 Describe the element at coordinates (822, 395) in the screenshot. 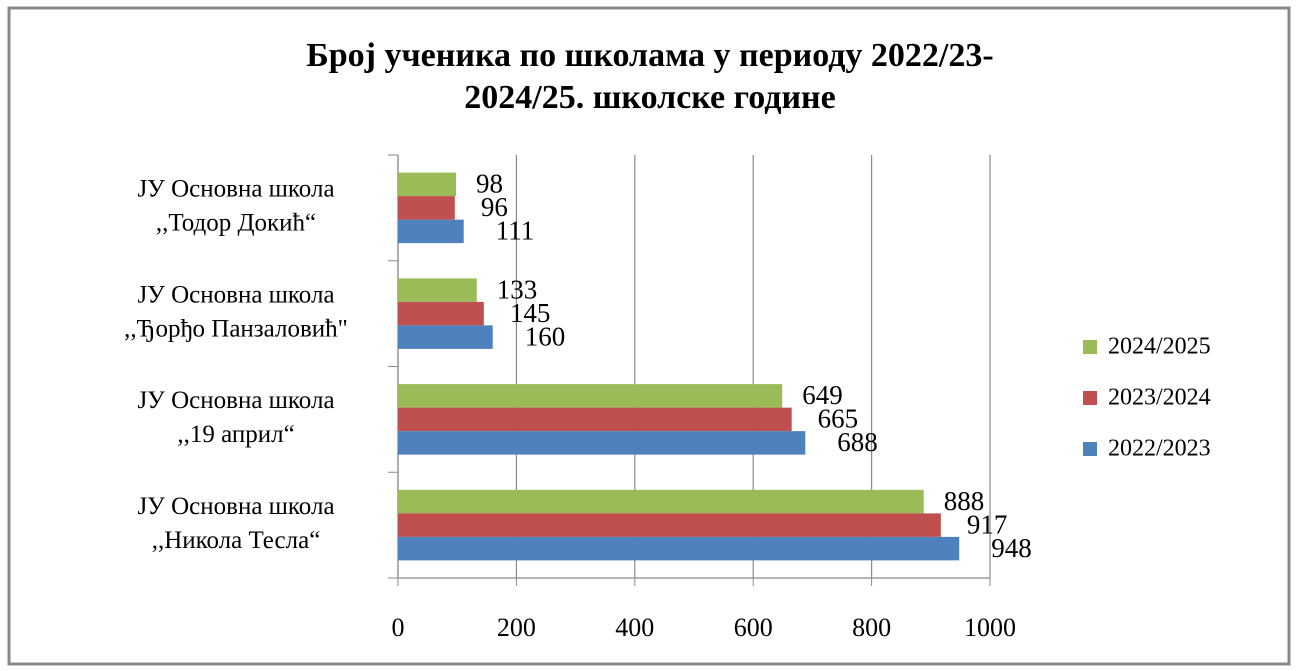

I see `value-label: 649` at that location.